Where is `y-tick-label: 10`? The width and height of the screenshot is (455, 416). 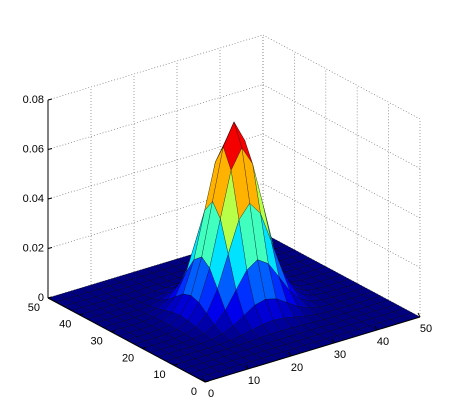
y-tick-label: 10 is located at coordinates (159, 375).